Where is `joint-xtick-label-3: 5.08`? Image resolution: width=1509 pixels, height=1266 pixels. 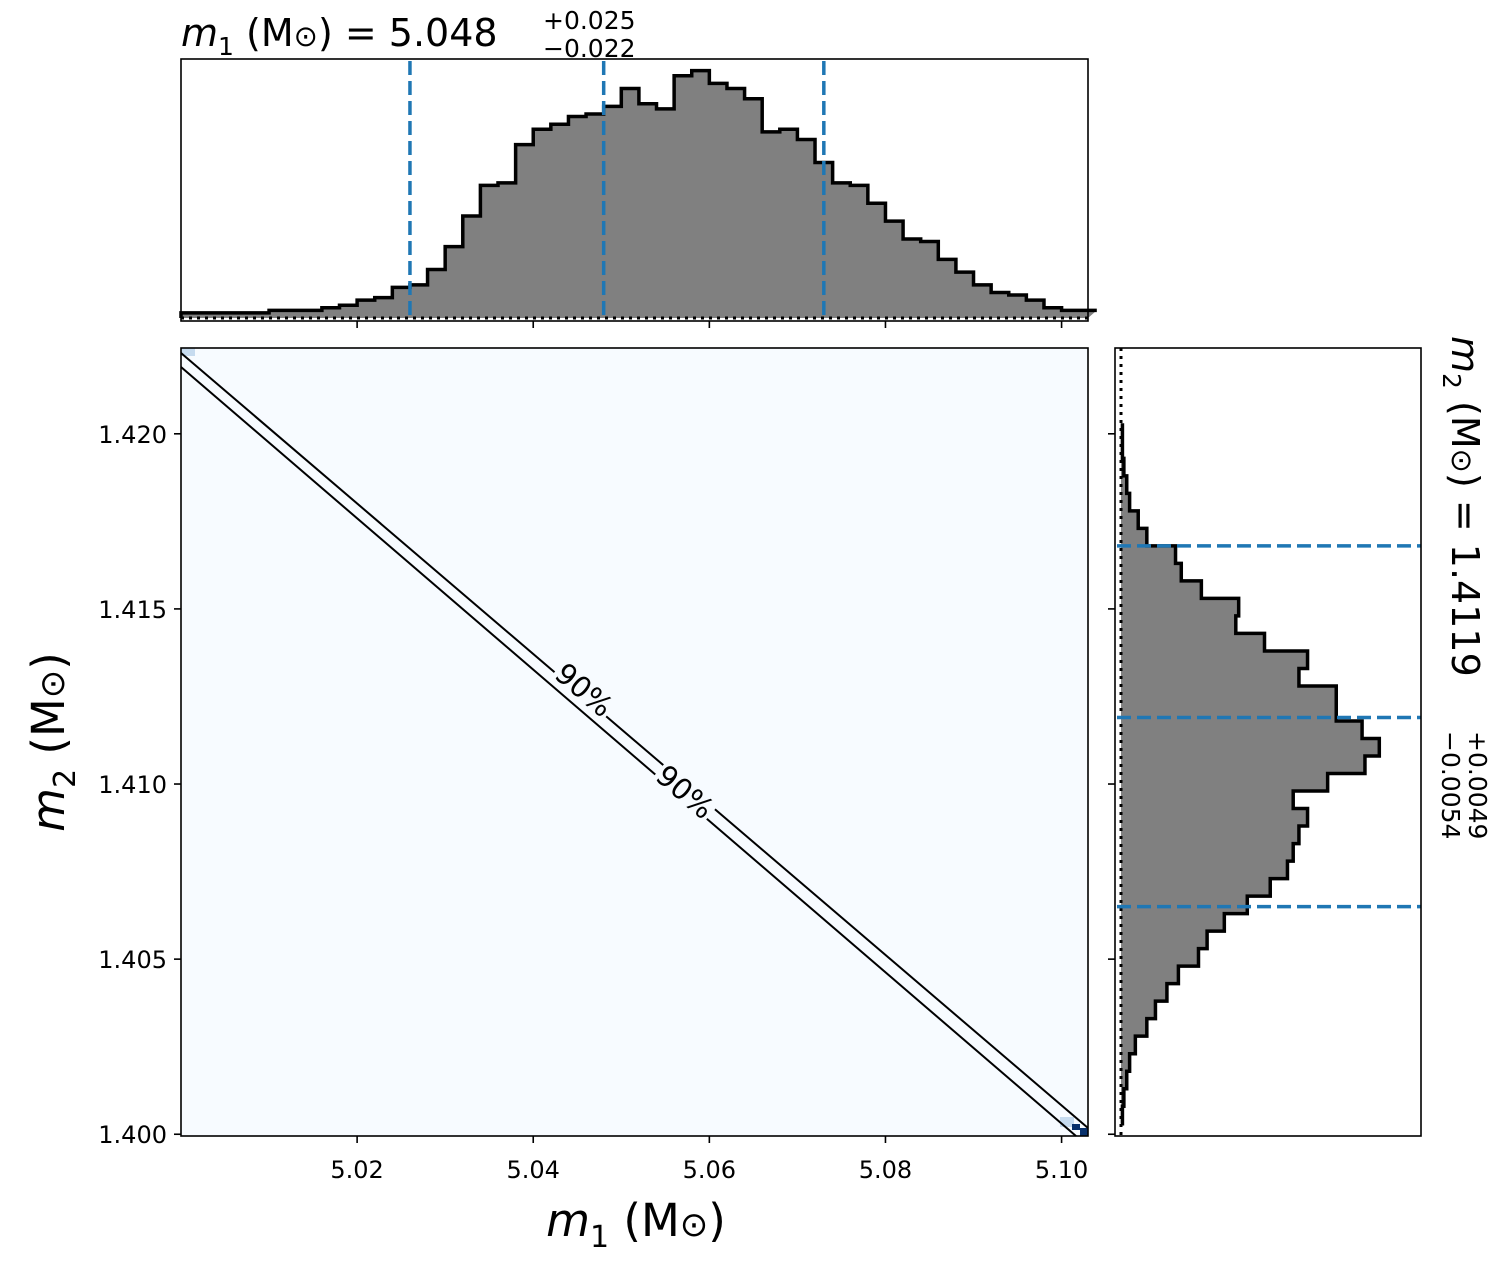
joint-xtick-label-3: 5.08 is located at coordinates (885, 1170).